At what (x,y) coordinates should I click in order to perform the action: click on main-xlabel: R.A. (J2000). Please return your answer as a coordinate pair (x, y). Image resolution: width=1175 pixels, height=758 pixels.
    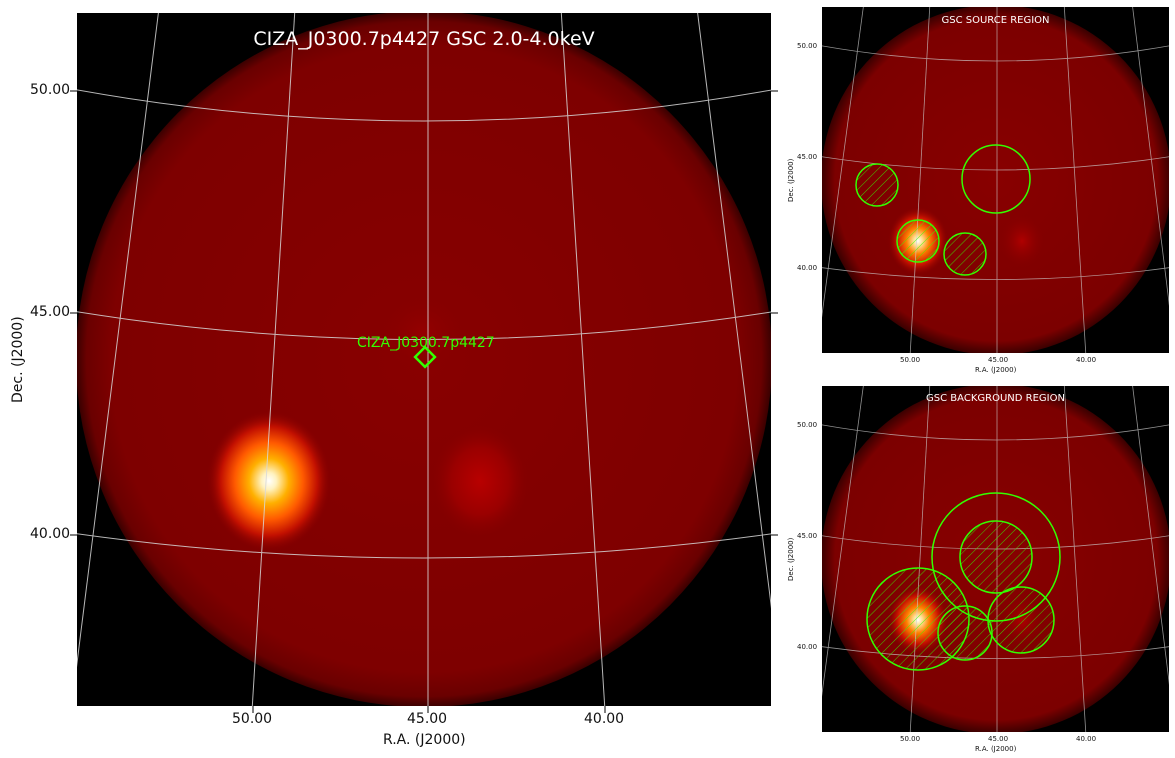
    Looking at the image, I should click on (424, 740).